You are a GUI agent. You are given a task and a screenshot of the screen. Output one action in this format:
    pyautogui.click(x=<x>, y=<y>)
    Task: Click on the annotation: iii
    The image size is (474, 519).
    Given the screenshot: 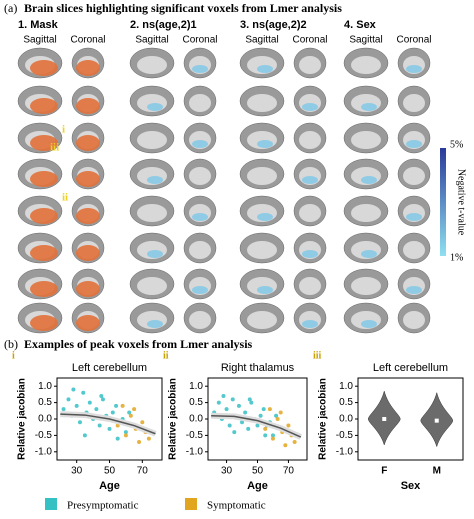 What is the action you would take?
    pyautogui.click(x=54, y=148)
    